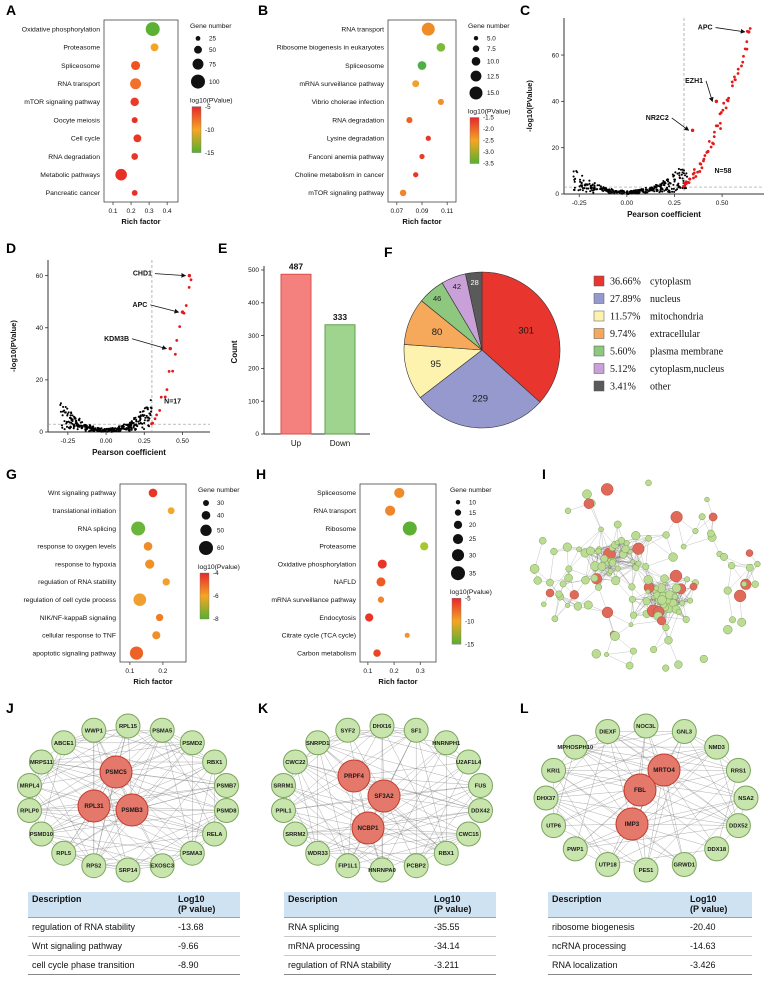 The height and width of the screenshot is (987, 781). Describe the element at coordinates (473, 525) in the screenshot. I see `legend-size-label: 20` at that location.